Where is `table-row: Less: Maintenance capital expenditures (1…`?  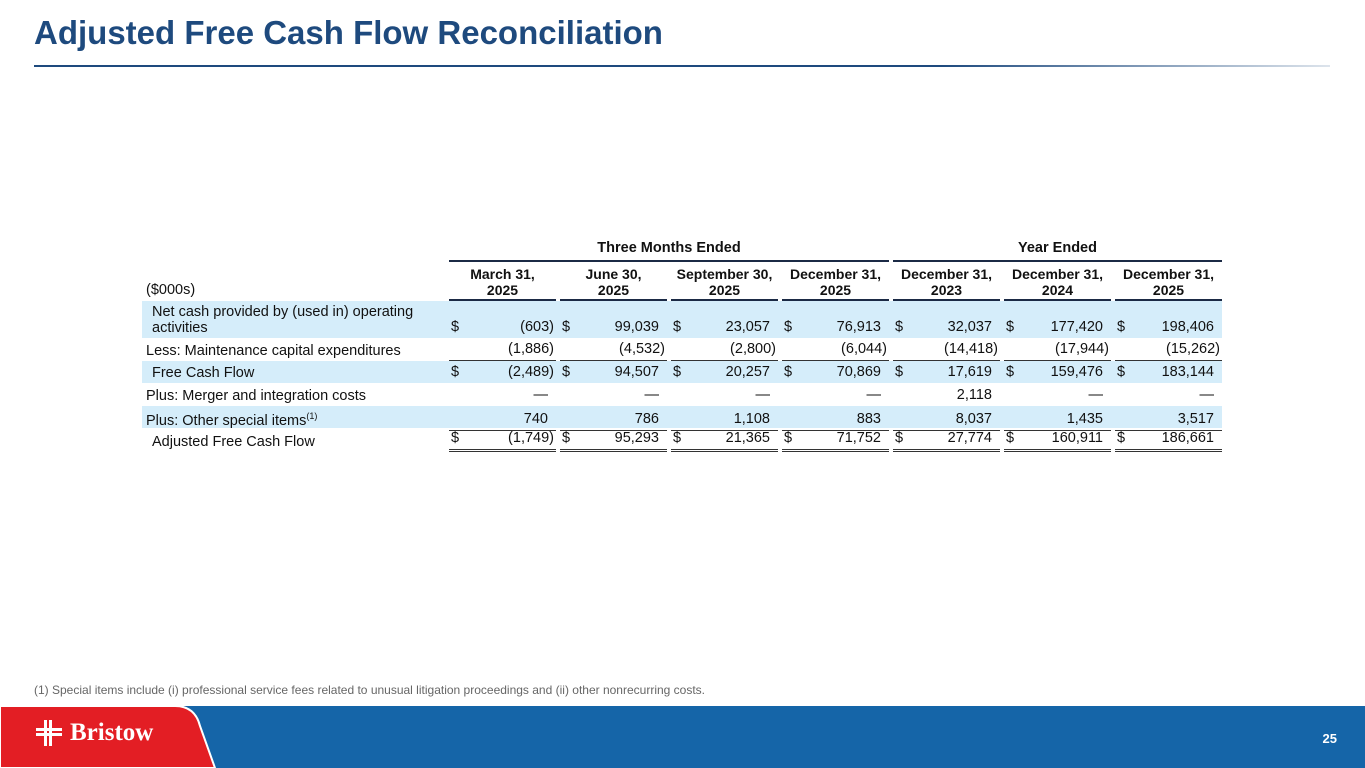 table-row: Less: Maintenance capital expenditures (1… is located at coordinates (682, 349).